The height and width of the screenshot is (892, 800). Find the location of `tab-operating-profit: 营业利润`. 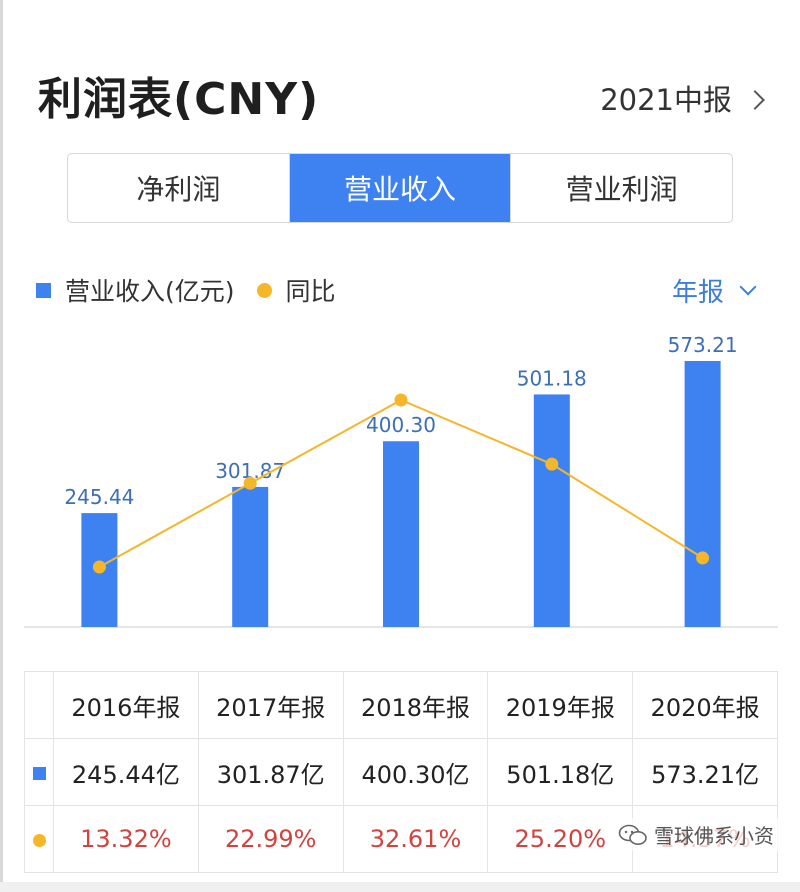

tab-operating-profit: 营业利润 is located at coordinates (621, 188).